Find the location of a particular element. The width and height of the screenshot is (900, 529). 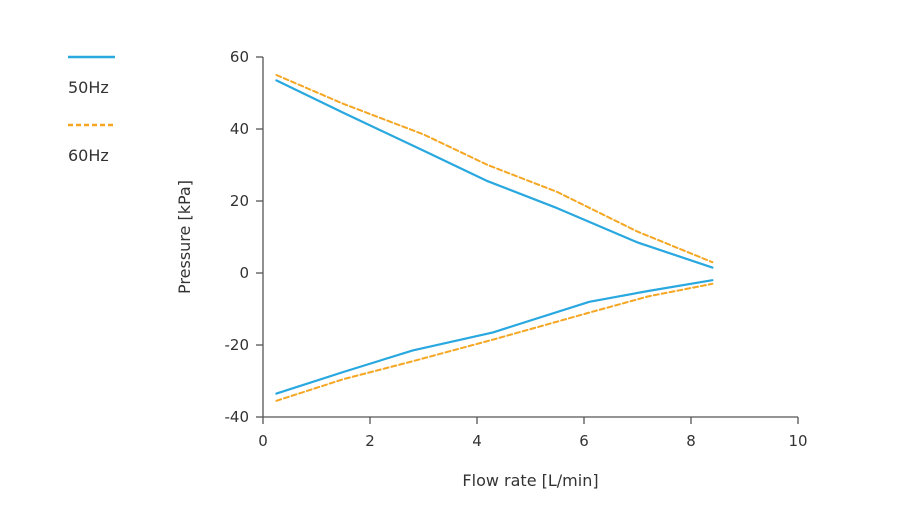

legend-label-60hz: 60Hz is located at coordinates (88, 155).